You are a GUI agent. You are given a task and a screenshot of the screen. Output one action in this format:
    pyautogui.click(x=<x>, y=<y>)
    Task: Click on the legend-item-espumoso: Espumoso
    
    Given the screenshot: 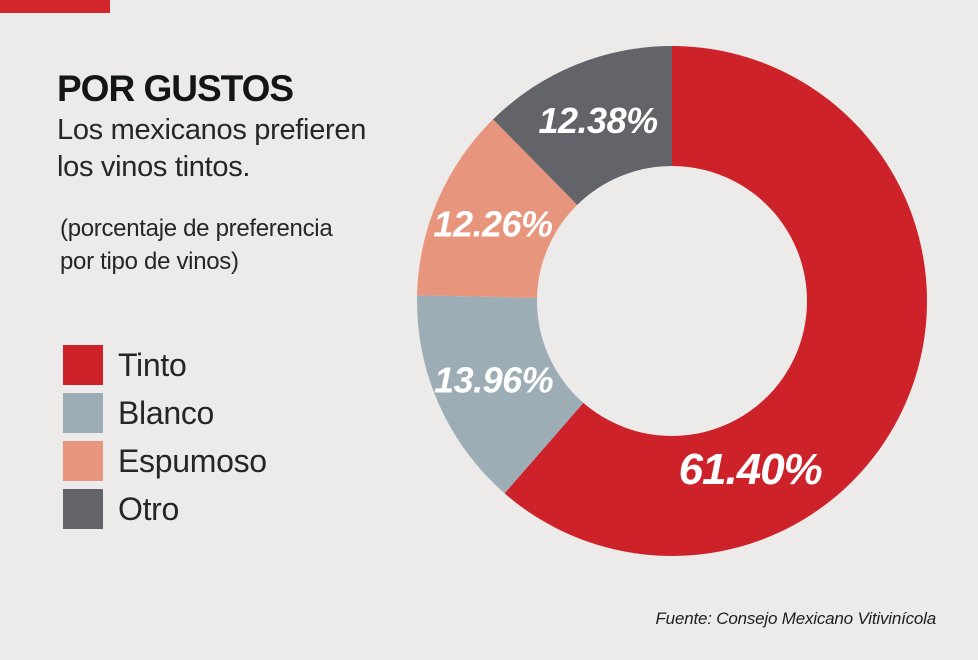 What is the action you would take?
    pyautogui.click(x=165, y=461)
    